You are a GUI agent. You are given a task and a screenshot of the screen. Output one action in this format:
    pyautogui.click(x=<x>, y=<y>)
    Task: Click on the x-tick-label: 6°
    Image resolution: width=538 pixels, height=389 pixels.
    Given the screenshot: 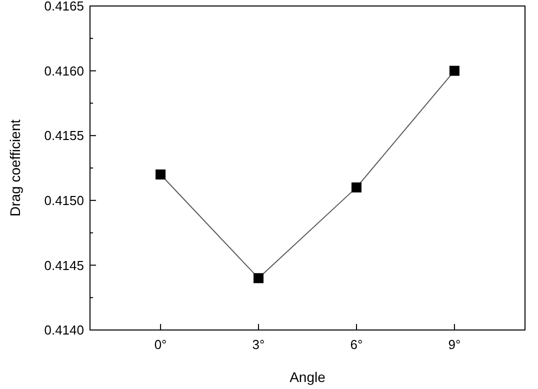 What is the action you would take?
    pyautogui.click(x=356, y=344)
    